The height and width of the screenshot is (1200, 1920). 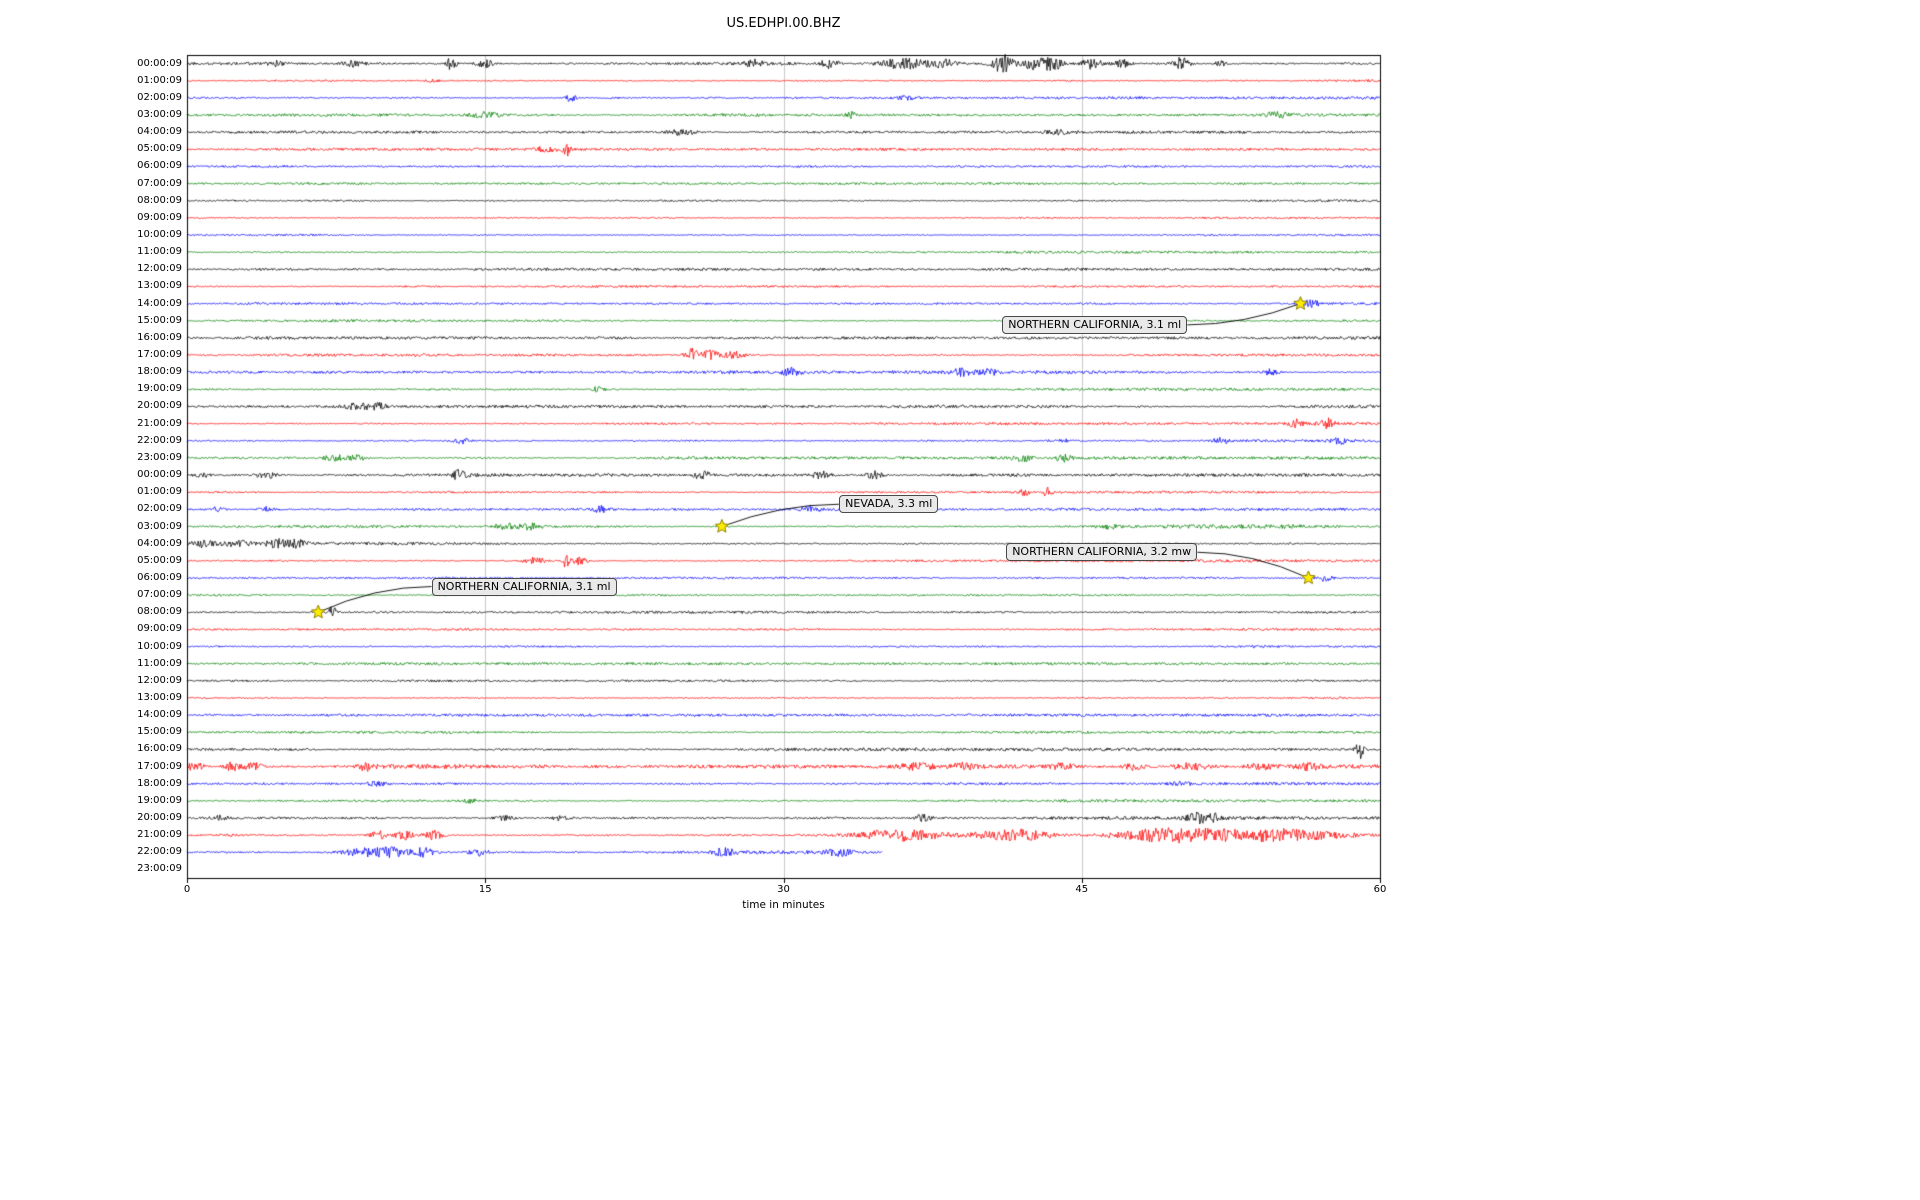 What do you see at coordinates (783, 23) in the screenshot?
I see `chart-title: US.EDHPI.00.BHZ` at bounding box center [783, 23].